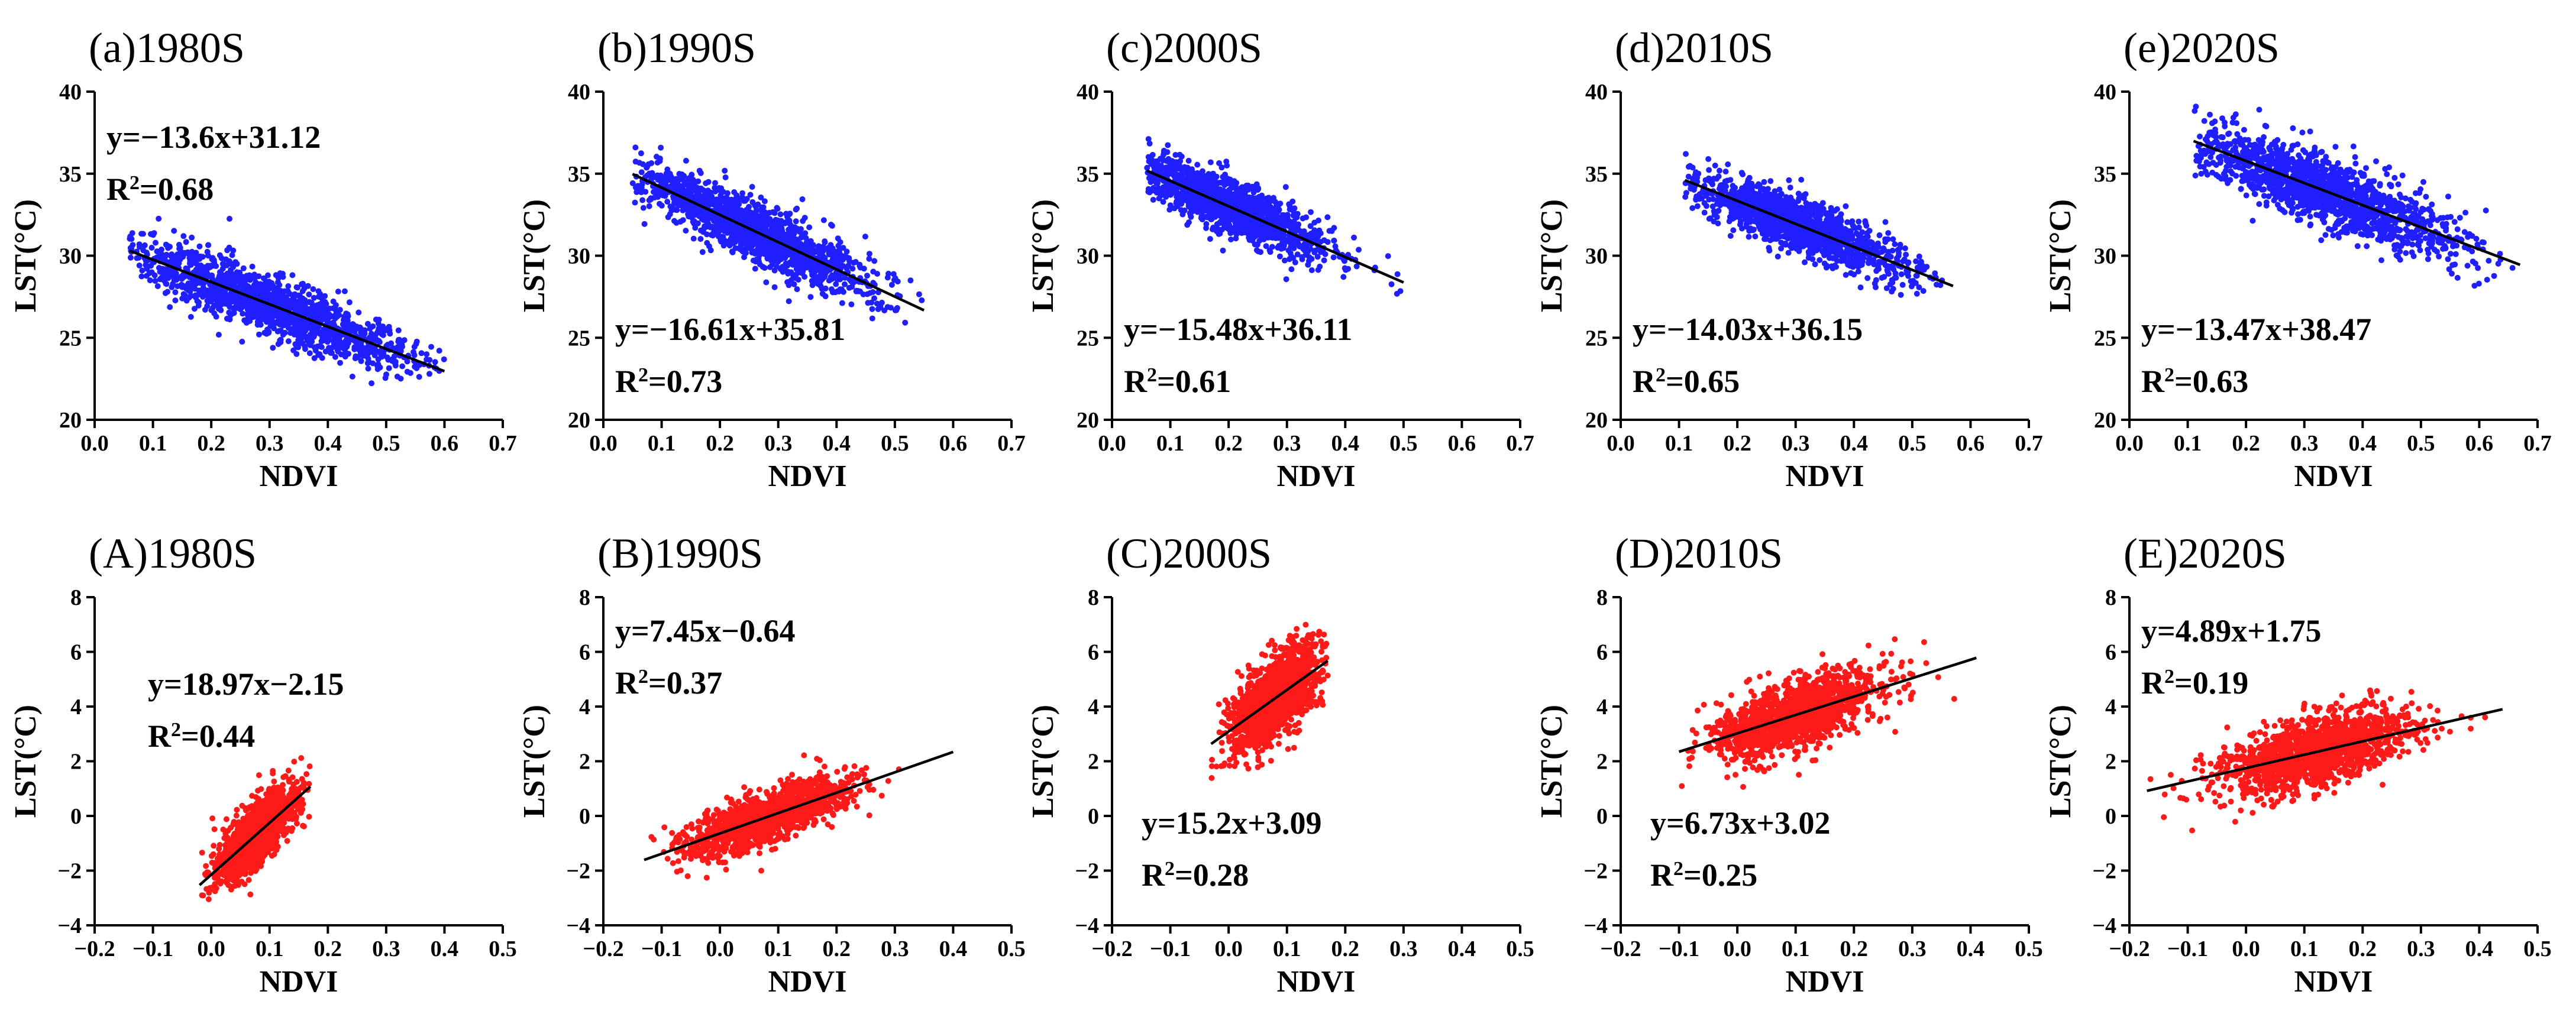 This screenshot has height=1014, width=2576. What do you see at coordinates (1088, 93) in the screenshot?
I see `y-tick-label: 40` at bounding box center [1088, 93].